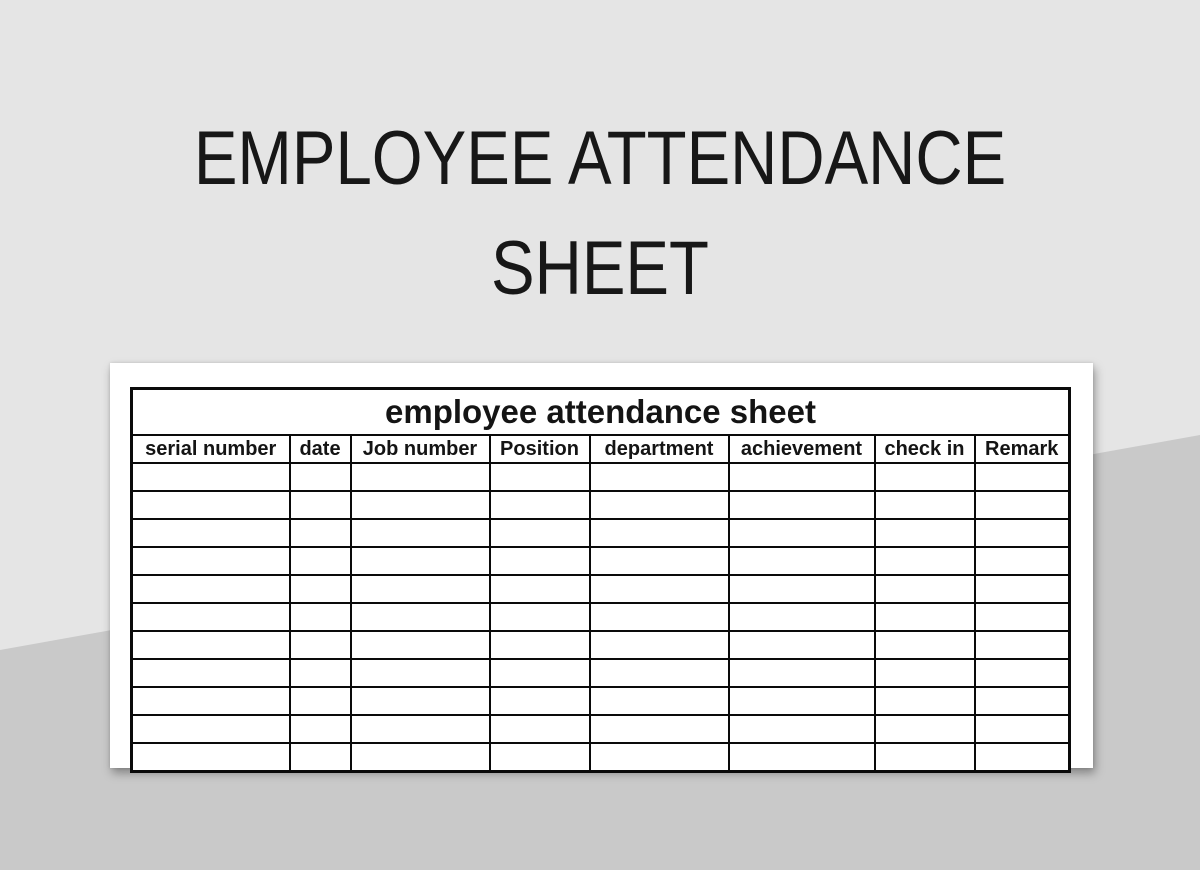 Image resolution: width=1200 pixels, height=870 pixels. What do you see at coordinates (600, 268) in the screenshot?
I see `page-title-line2: SHEET` at bounding box center [600, 268].